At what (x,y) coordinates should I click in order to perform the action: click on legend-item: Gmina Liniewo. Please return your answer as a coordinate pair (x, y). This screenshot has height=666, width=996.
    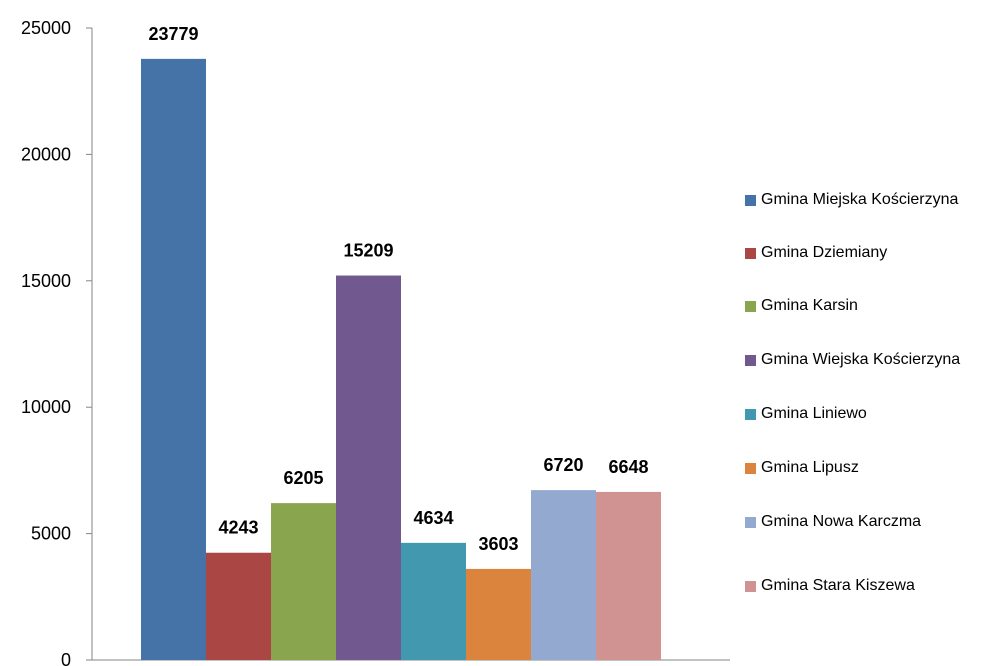
    Looking at the image, I should click on (806, 414).